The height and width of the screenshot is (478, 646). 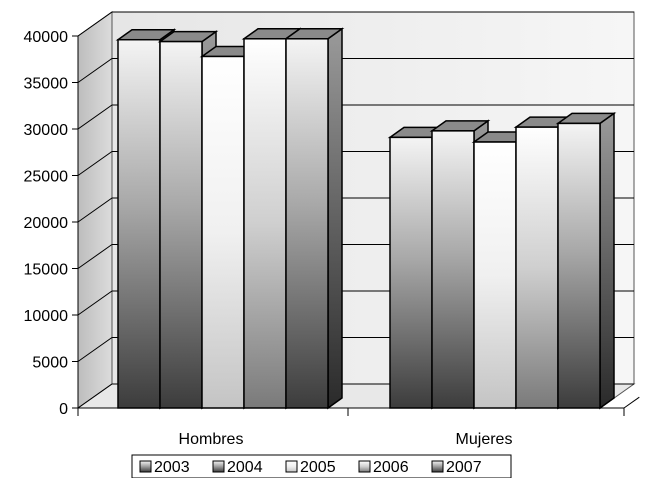 What do you see at coordinates (391, 467) in the screenshot?
I see `legend-label: 2006` at bounding box center [391, 467].